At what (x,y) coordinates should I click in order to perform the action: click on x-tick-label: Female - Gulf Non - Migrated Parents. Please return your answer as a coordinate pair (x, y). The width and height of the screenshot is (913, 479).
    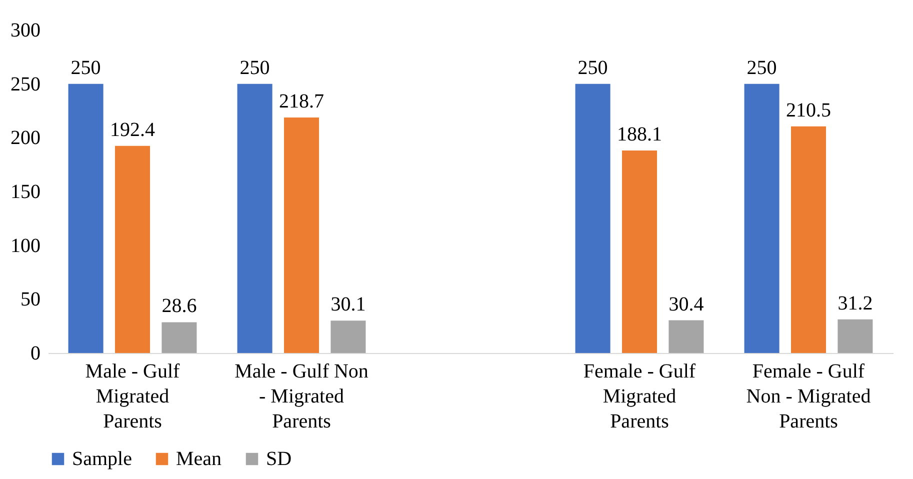
    Looking at the image, I should click on (808, 396).